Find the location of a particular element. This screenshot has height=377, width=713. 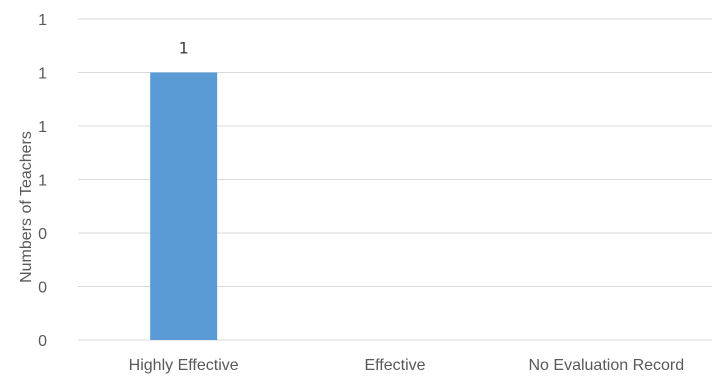

y-axis-label: Numbers of Teachers is located at coordinates (26, 207).